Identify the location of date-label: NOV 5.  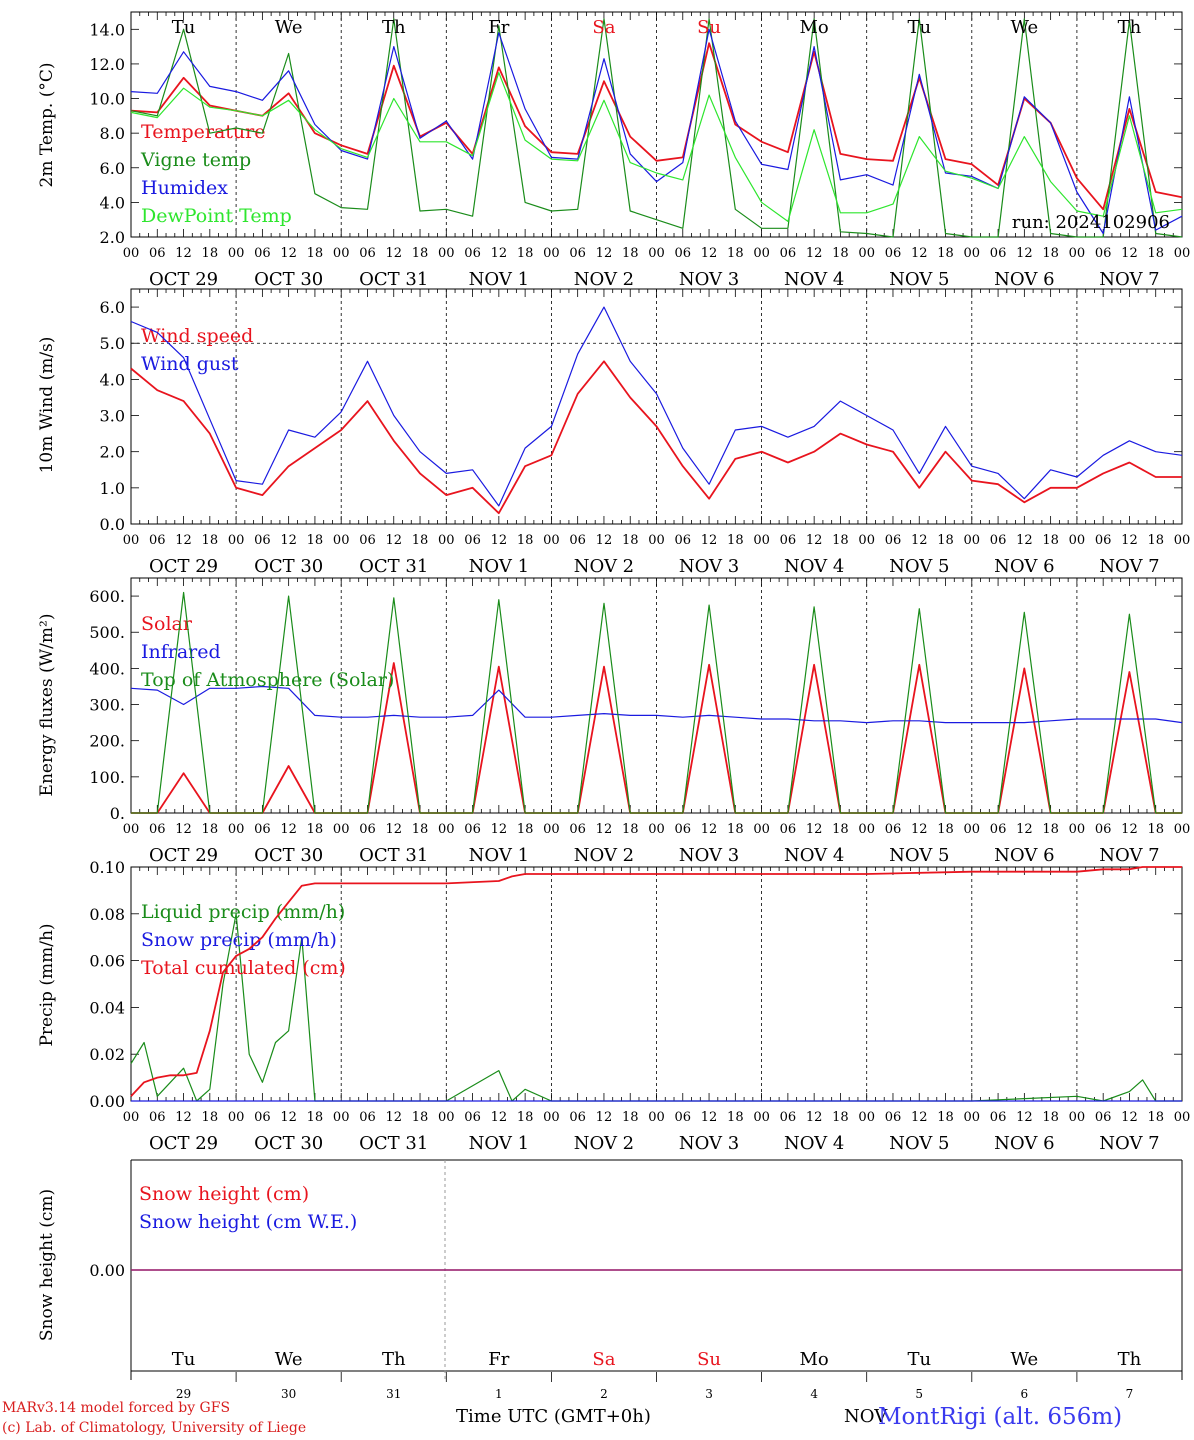
(919, 279).